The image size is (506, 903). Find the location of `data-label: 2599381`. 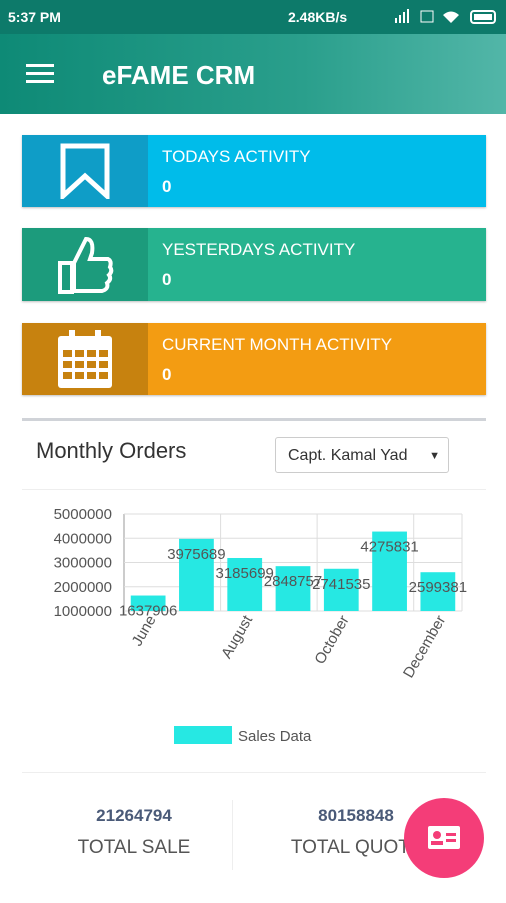

data-label: 2599381 is located at coordinates (438, 587).